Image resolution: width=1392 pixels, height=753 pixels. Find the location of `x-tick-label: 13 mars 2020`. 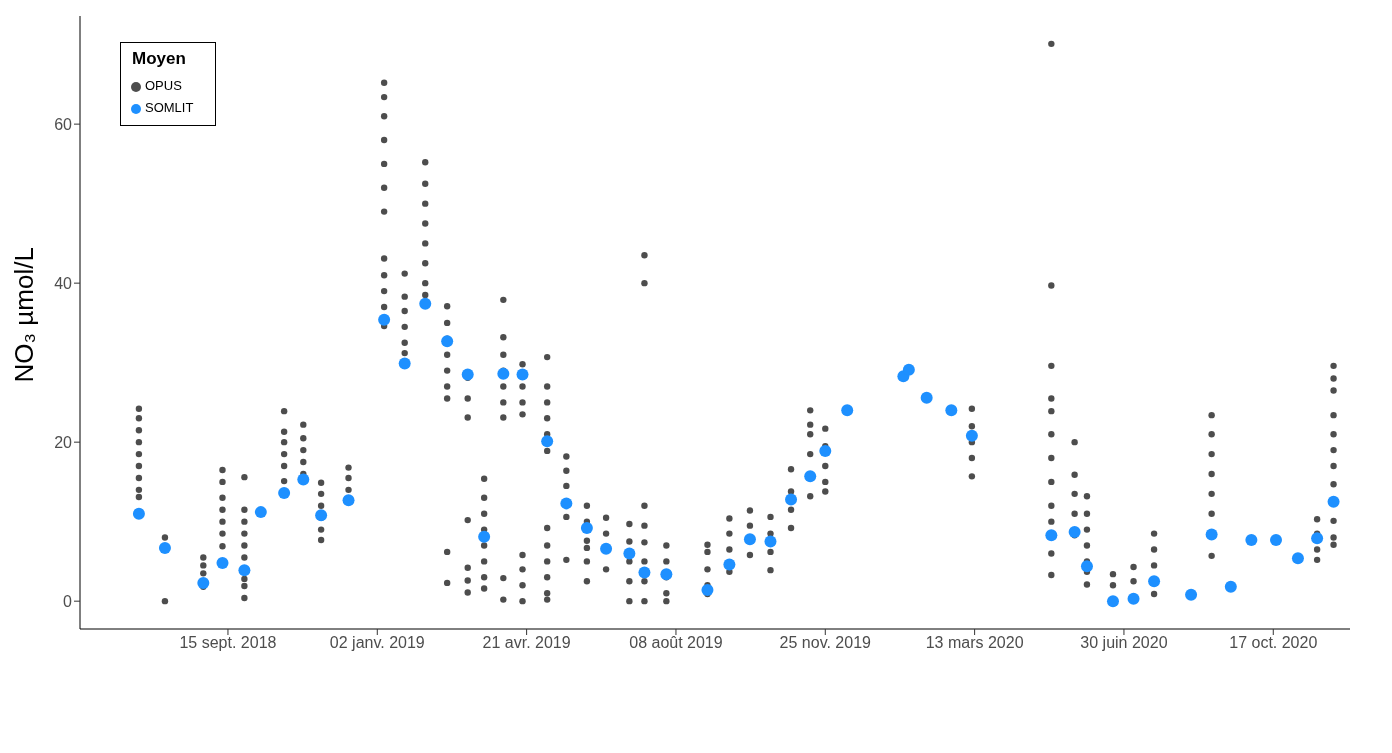

x-tick-label: 13 mars 2020 is located at coordinates (974, 643).